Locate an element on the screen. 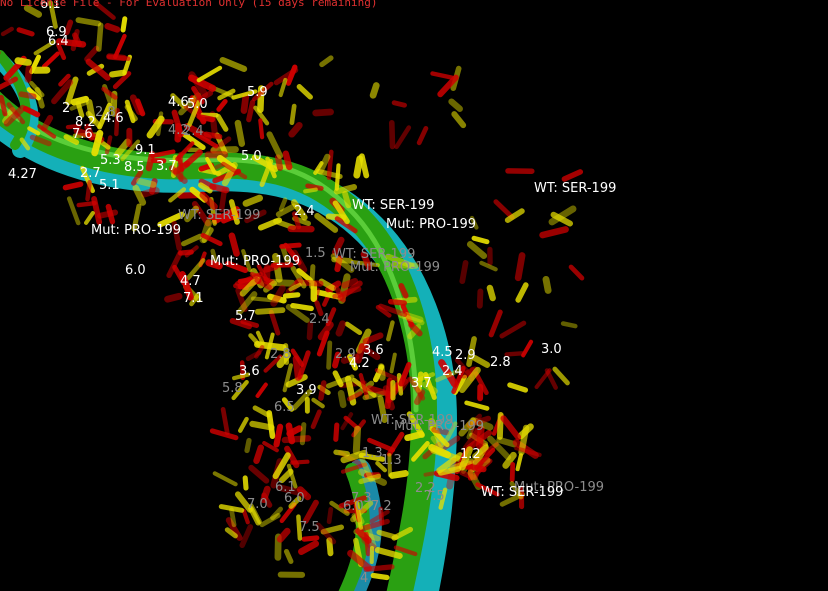 The width and height of the screenshot is (828, 591). ribbon-loop-upper-green is located at coordinates (15, 100).